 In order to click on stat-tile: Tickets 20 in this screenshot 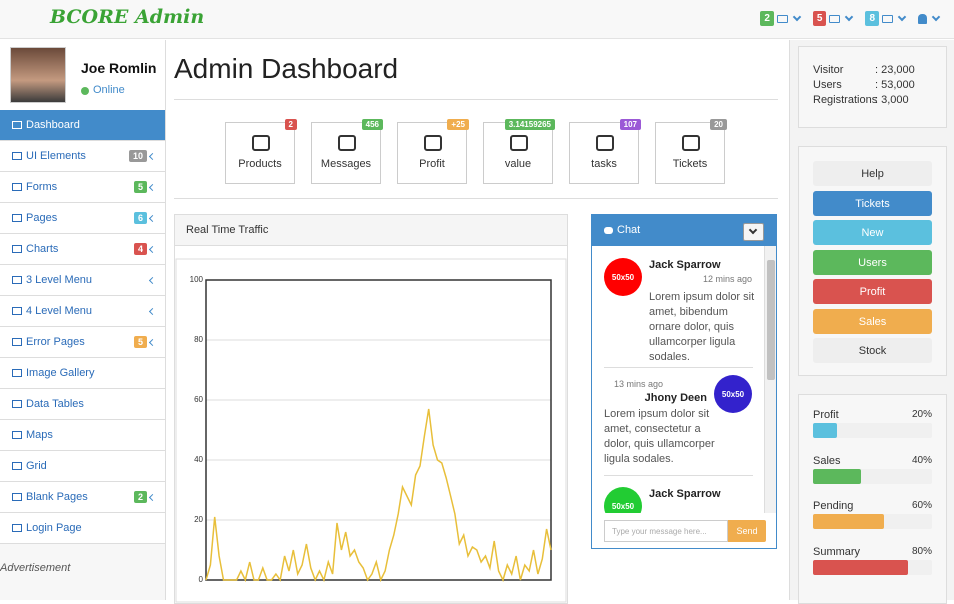, I will do `click(691, 151)`.